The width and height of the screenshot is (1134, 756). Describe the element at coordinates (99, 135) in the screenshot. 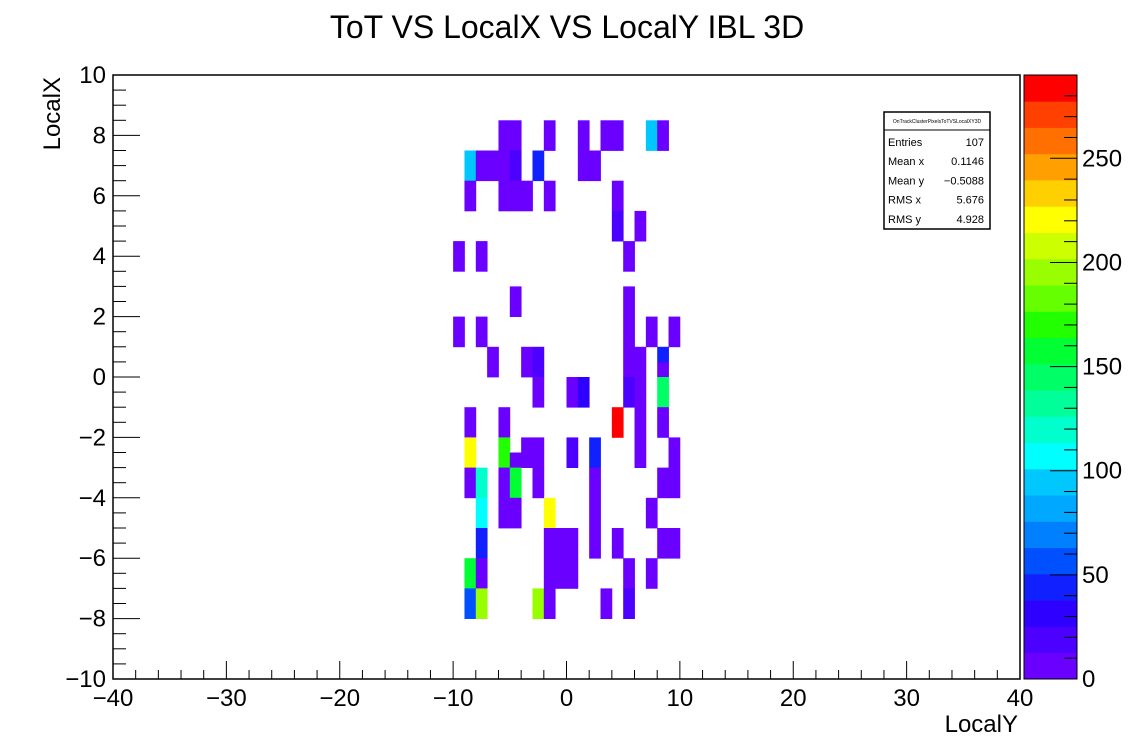

I see `y-tick-label: 8` at that location.